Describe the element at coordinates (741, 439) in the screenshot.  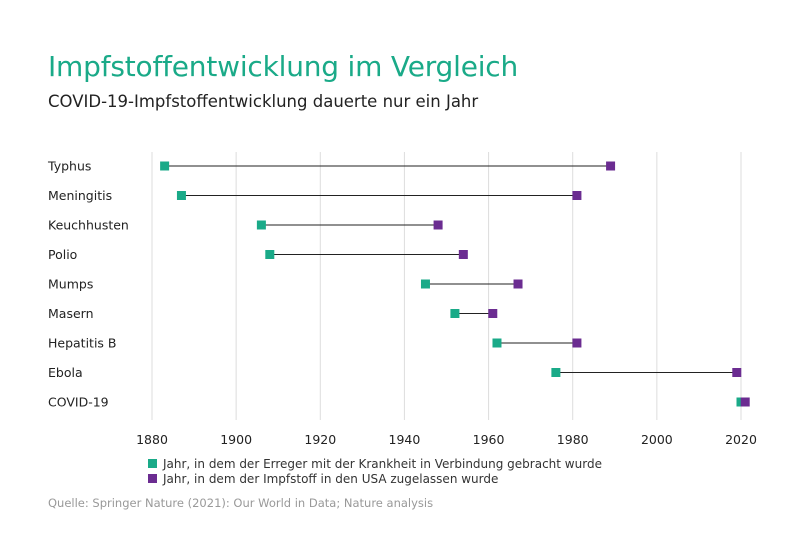
I see `x-tick-label: 2020` at that location.